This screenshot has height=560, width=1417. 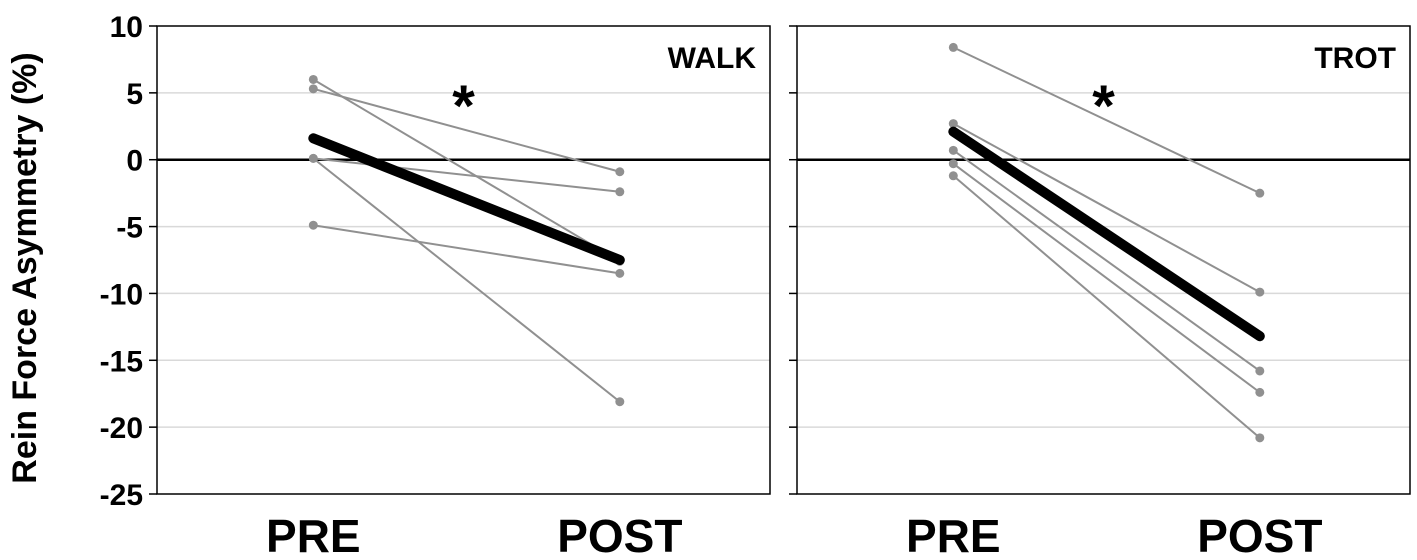 What do you see at coordinates (134, 161) in the screenshot?
I see `y-tick-label: 0` at bounding box center [134, 161].